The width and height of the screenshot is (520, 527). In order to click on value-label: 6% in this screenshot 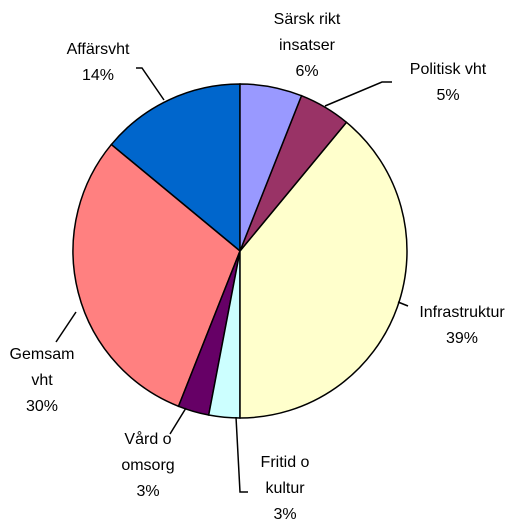, I will do `click(307, 71)`.